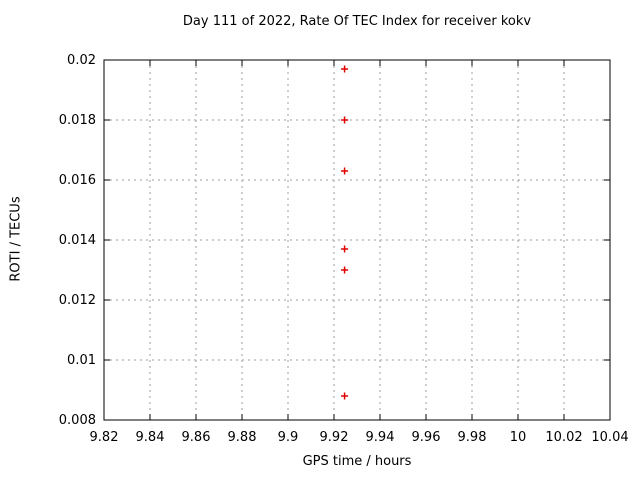  Describe the element at coordinates (242, 437) in the screenshot. I see `x-tick-label: 9.88` at that location.